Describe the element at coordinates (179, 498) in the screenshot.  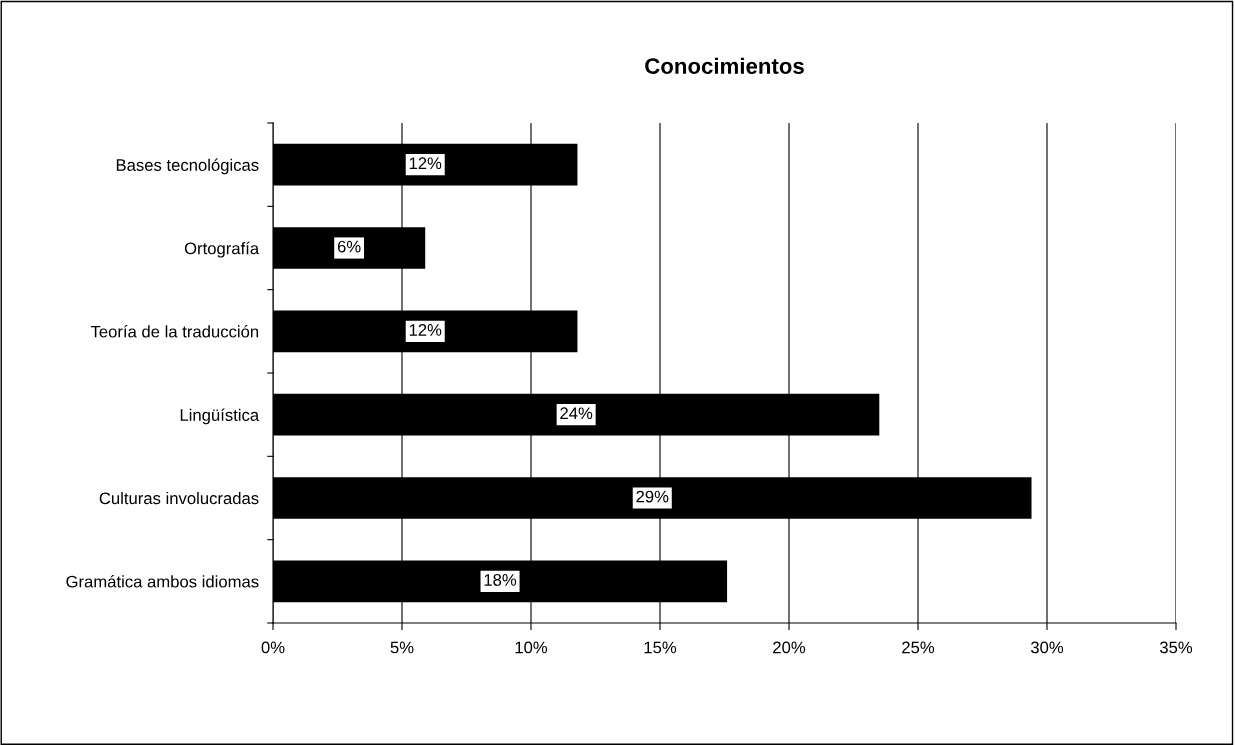
I see `y-tick-label: Culturas involucradas` at that location.